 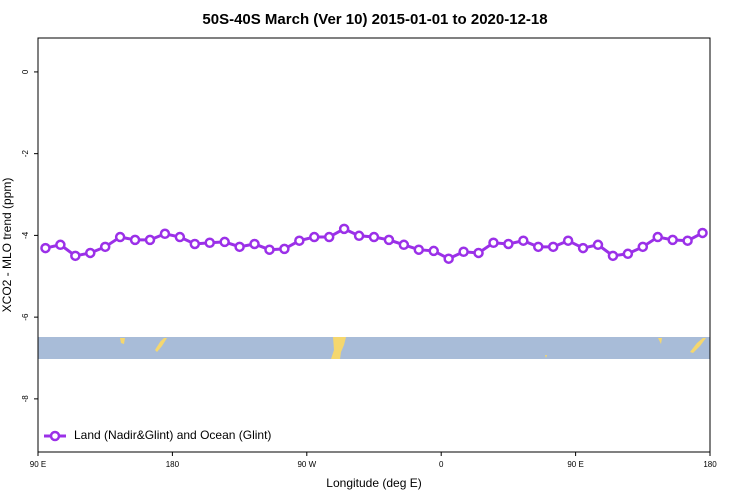 I want to click on y-tick-label: -4, so click(x=25, y=235).